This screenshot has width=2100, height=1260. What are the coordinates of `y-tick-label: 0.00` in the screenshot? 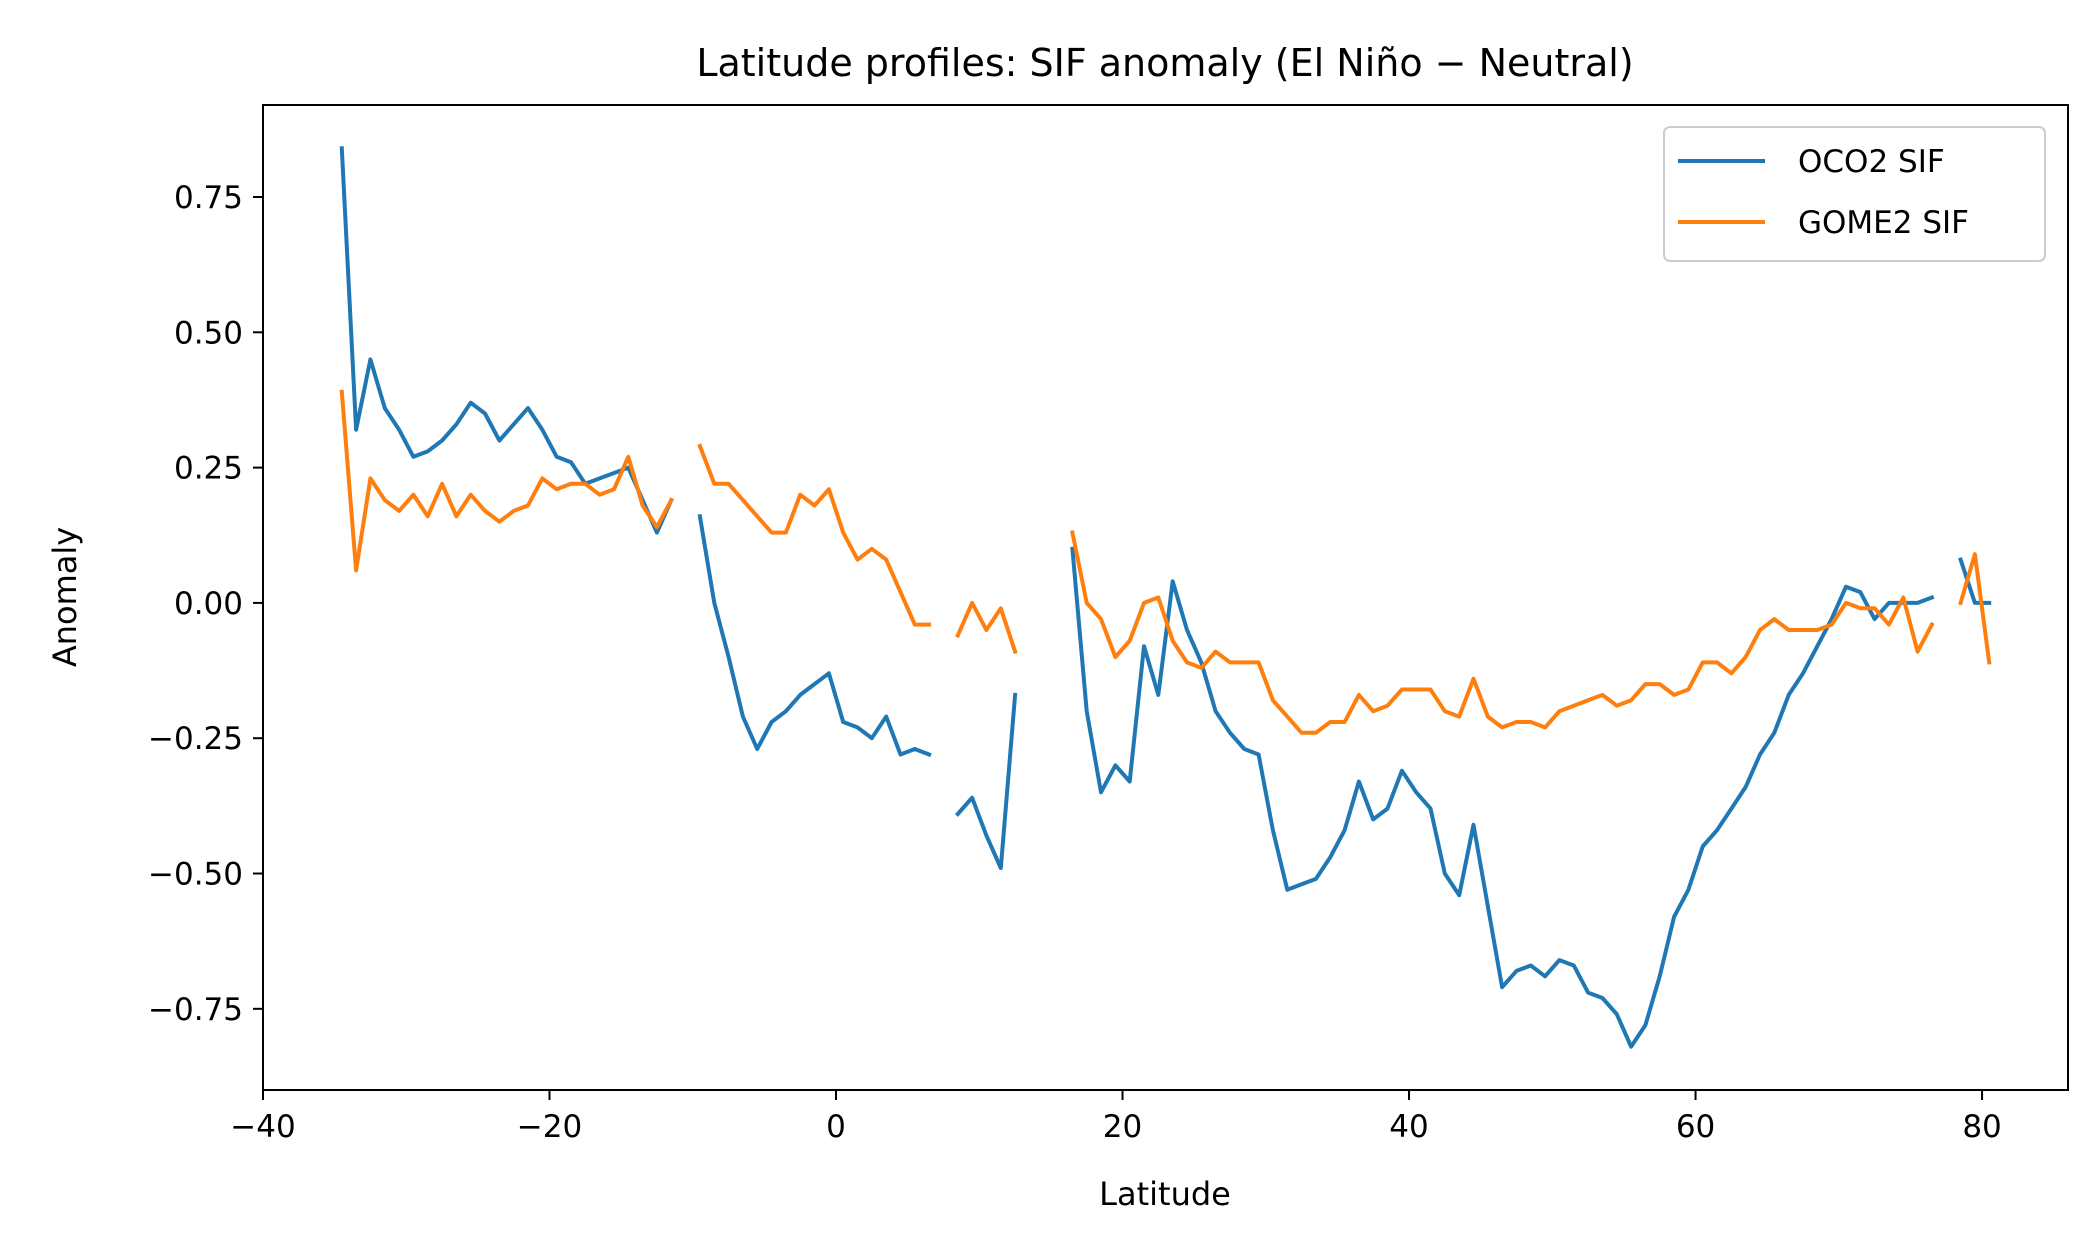 It's located at (208, 604).